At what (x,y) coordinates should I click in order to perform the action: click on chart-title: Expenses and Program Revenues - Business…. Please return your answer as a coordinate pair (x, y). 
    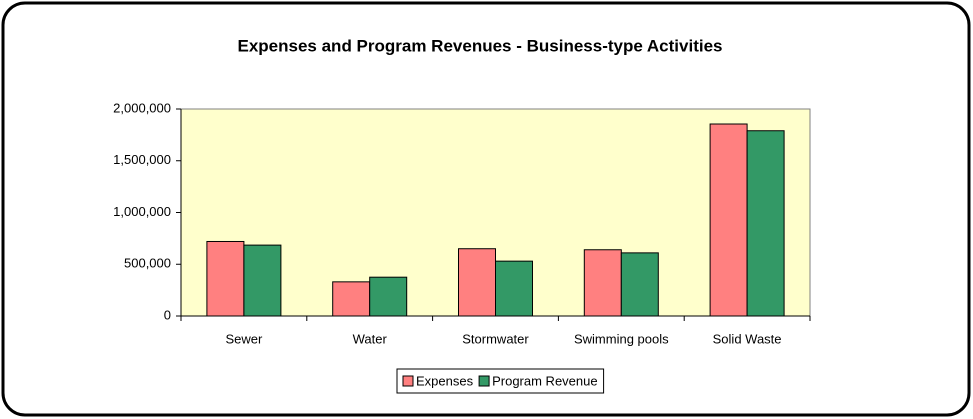
    Looking at the image, I should click on (480, 45).